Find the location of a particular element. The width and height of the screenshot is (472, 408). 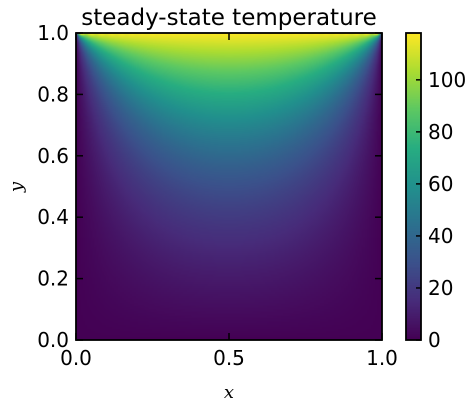

y-tick-label: 1.0 is located at coordinates (53, 33).